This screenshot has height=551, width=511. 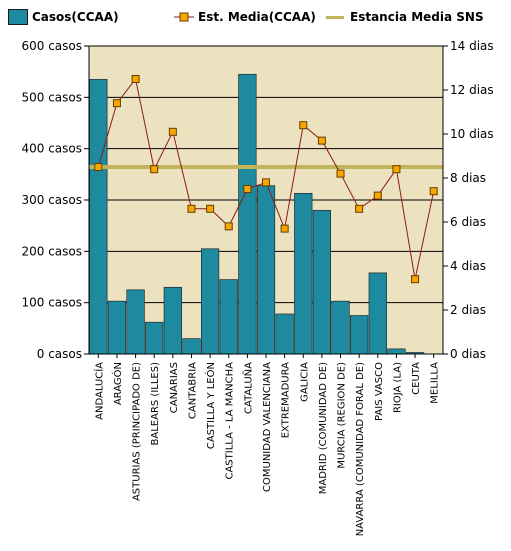 What do you see at coordinates (192, 390) in the screenshot?
I see `x-tick-label: CANTABRIA` at bounding box center [192, 390].